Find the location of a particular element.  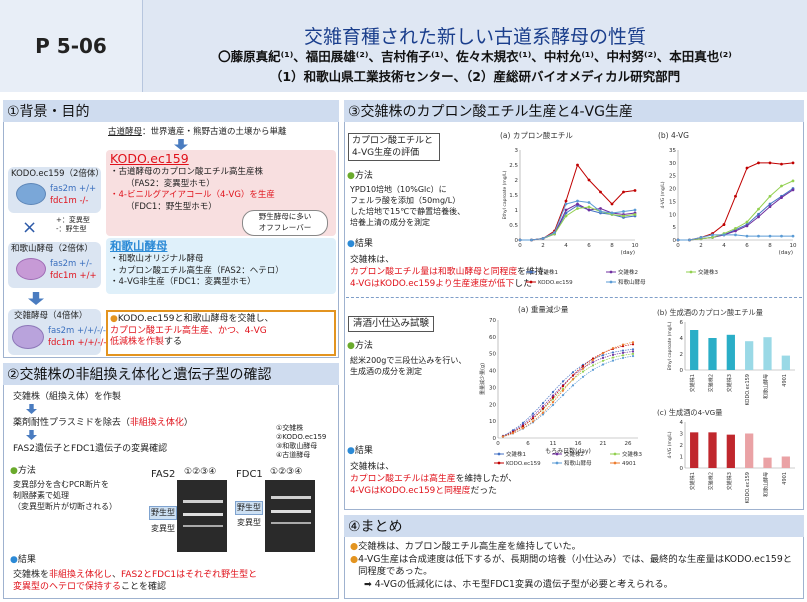

category-label: 和歌山酵母 is located at coordinates (766, 386).